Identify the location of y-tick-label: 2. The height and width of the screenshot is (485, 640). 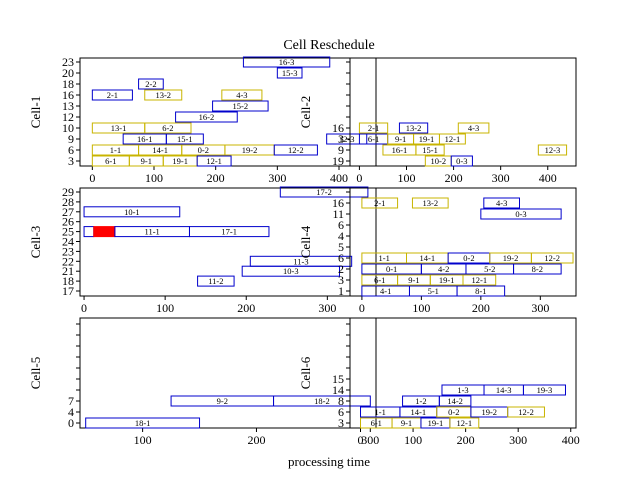
(341, 269).